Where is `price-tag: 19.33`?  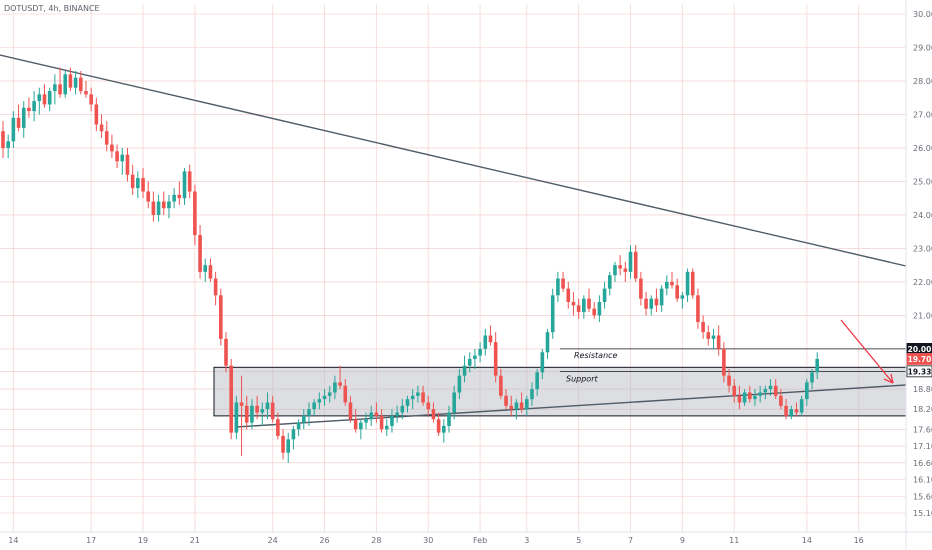 price-tag: 19.33 is located at coordinates (919, 371).